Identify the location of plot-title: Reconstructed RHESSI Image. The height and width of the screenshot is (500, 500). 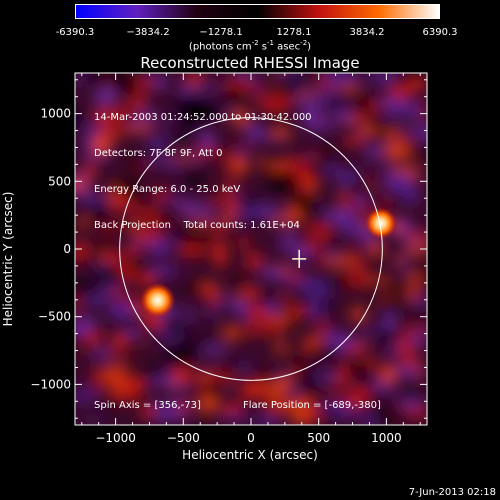
(250, 63).